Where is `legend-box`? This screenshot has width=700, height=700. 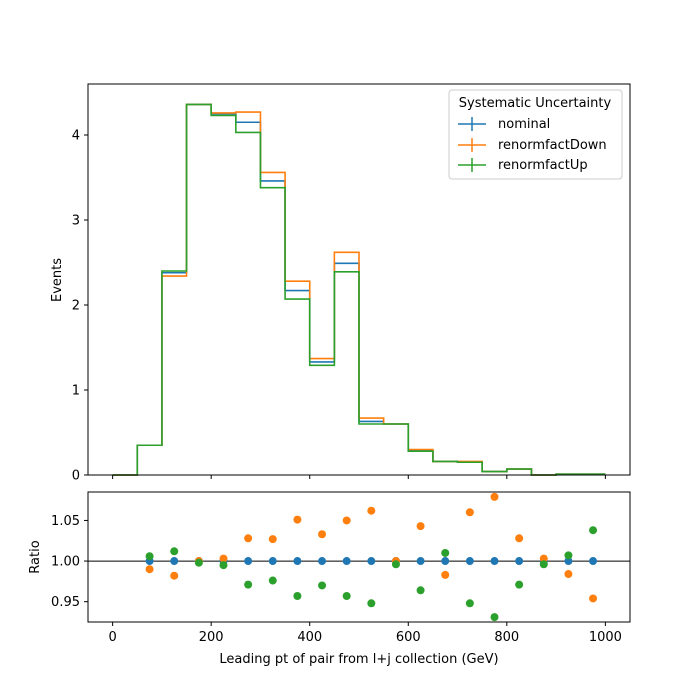
legend-box is located at coordinates (535, 134).